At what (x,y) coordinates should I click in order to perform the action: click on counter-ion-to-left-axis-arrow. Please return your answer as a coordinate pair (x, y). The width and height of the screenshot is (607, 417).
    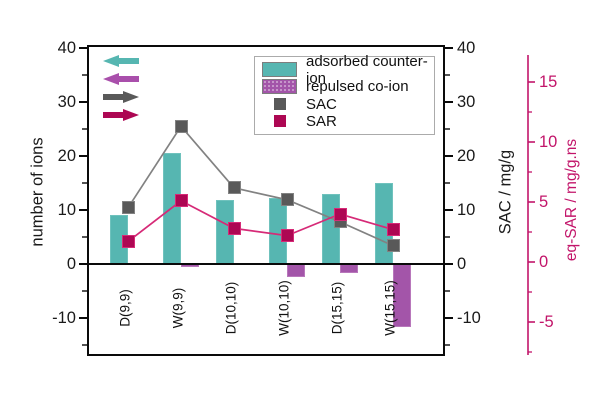
    Looking at the image, I should click on (121, 61).